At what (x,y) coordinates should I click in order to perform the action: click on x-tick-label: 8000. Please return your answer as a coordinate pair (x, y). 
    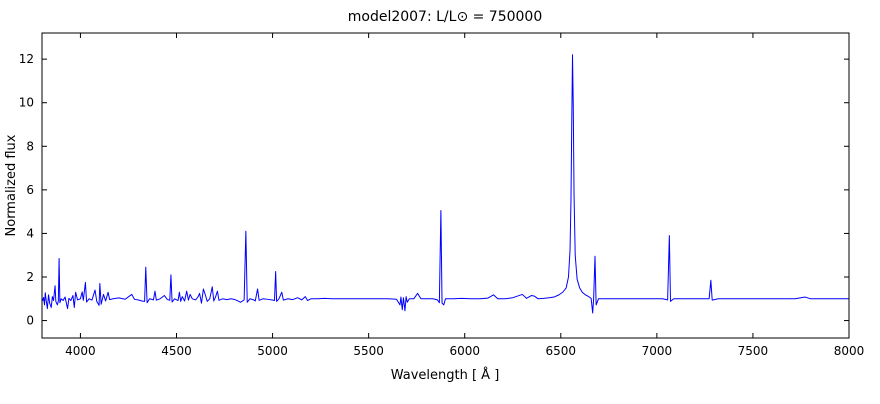
    Looking at the image, I should click on (849, 351).